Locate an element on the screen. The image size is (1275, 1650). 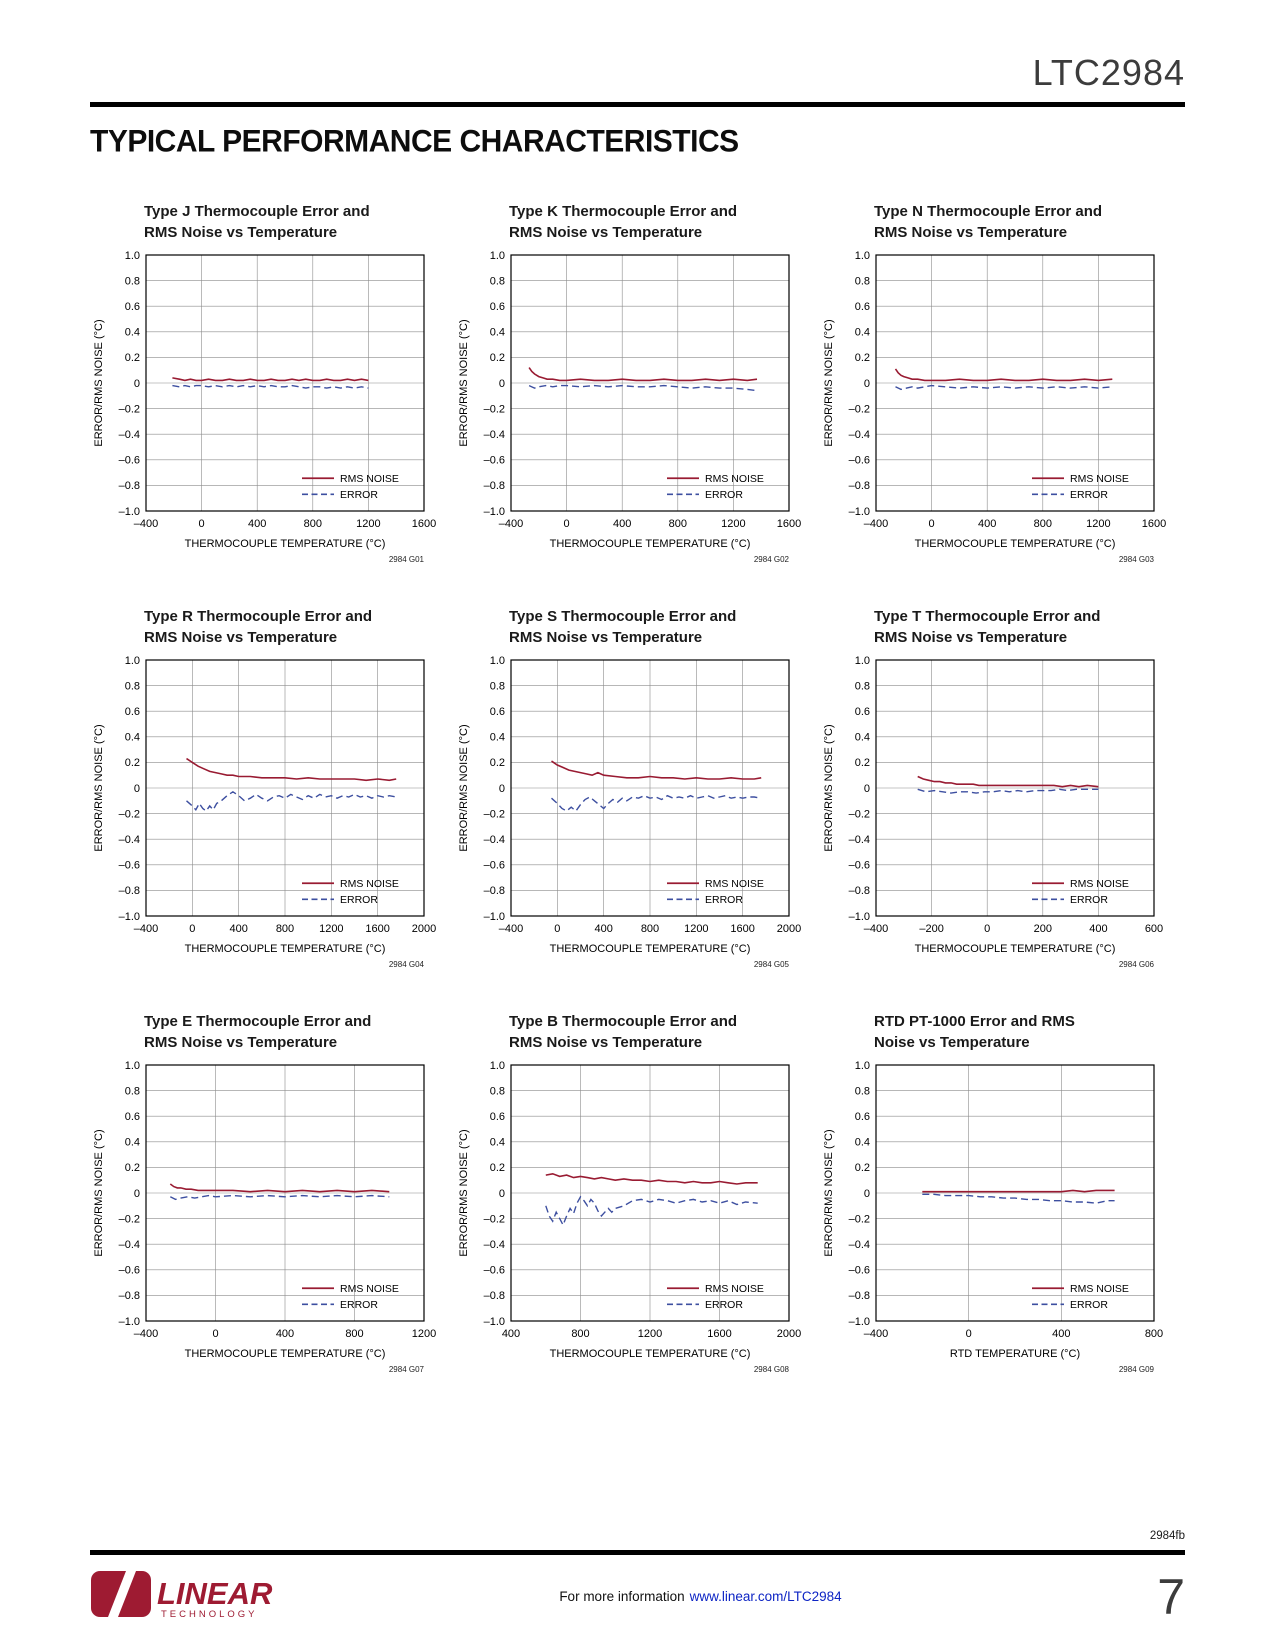
chart-title-line1: Type N Thermocouple Error and is located at coordinates (988, 211).